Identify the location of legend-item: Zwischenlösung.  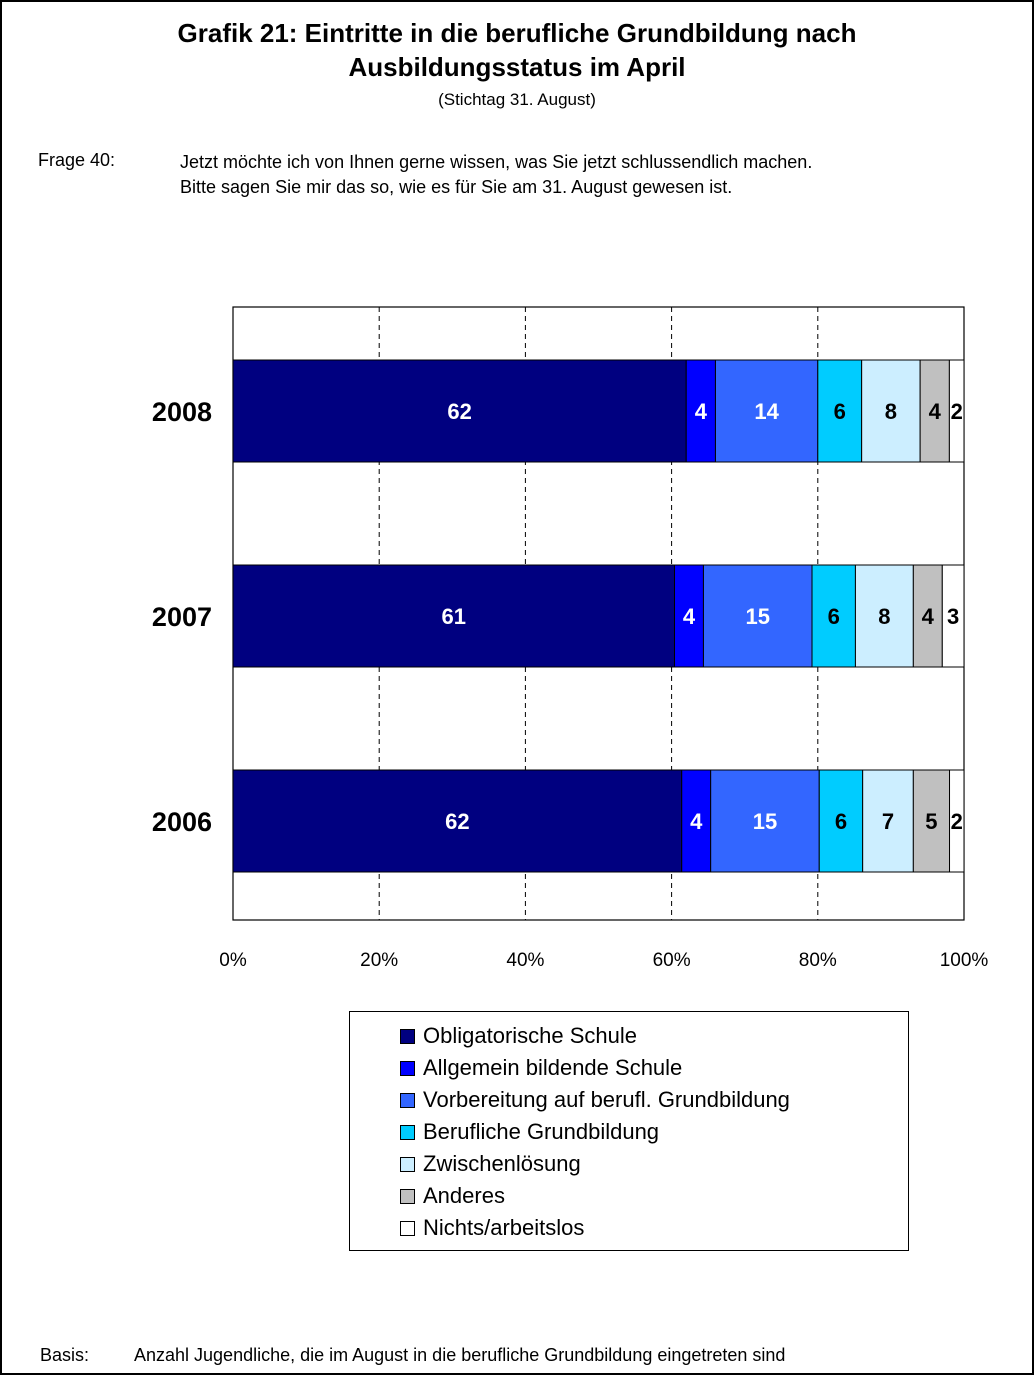
(654, 1164).